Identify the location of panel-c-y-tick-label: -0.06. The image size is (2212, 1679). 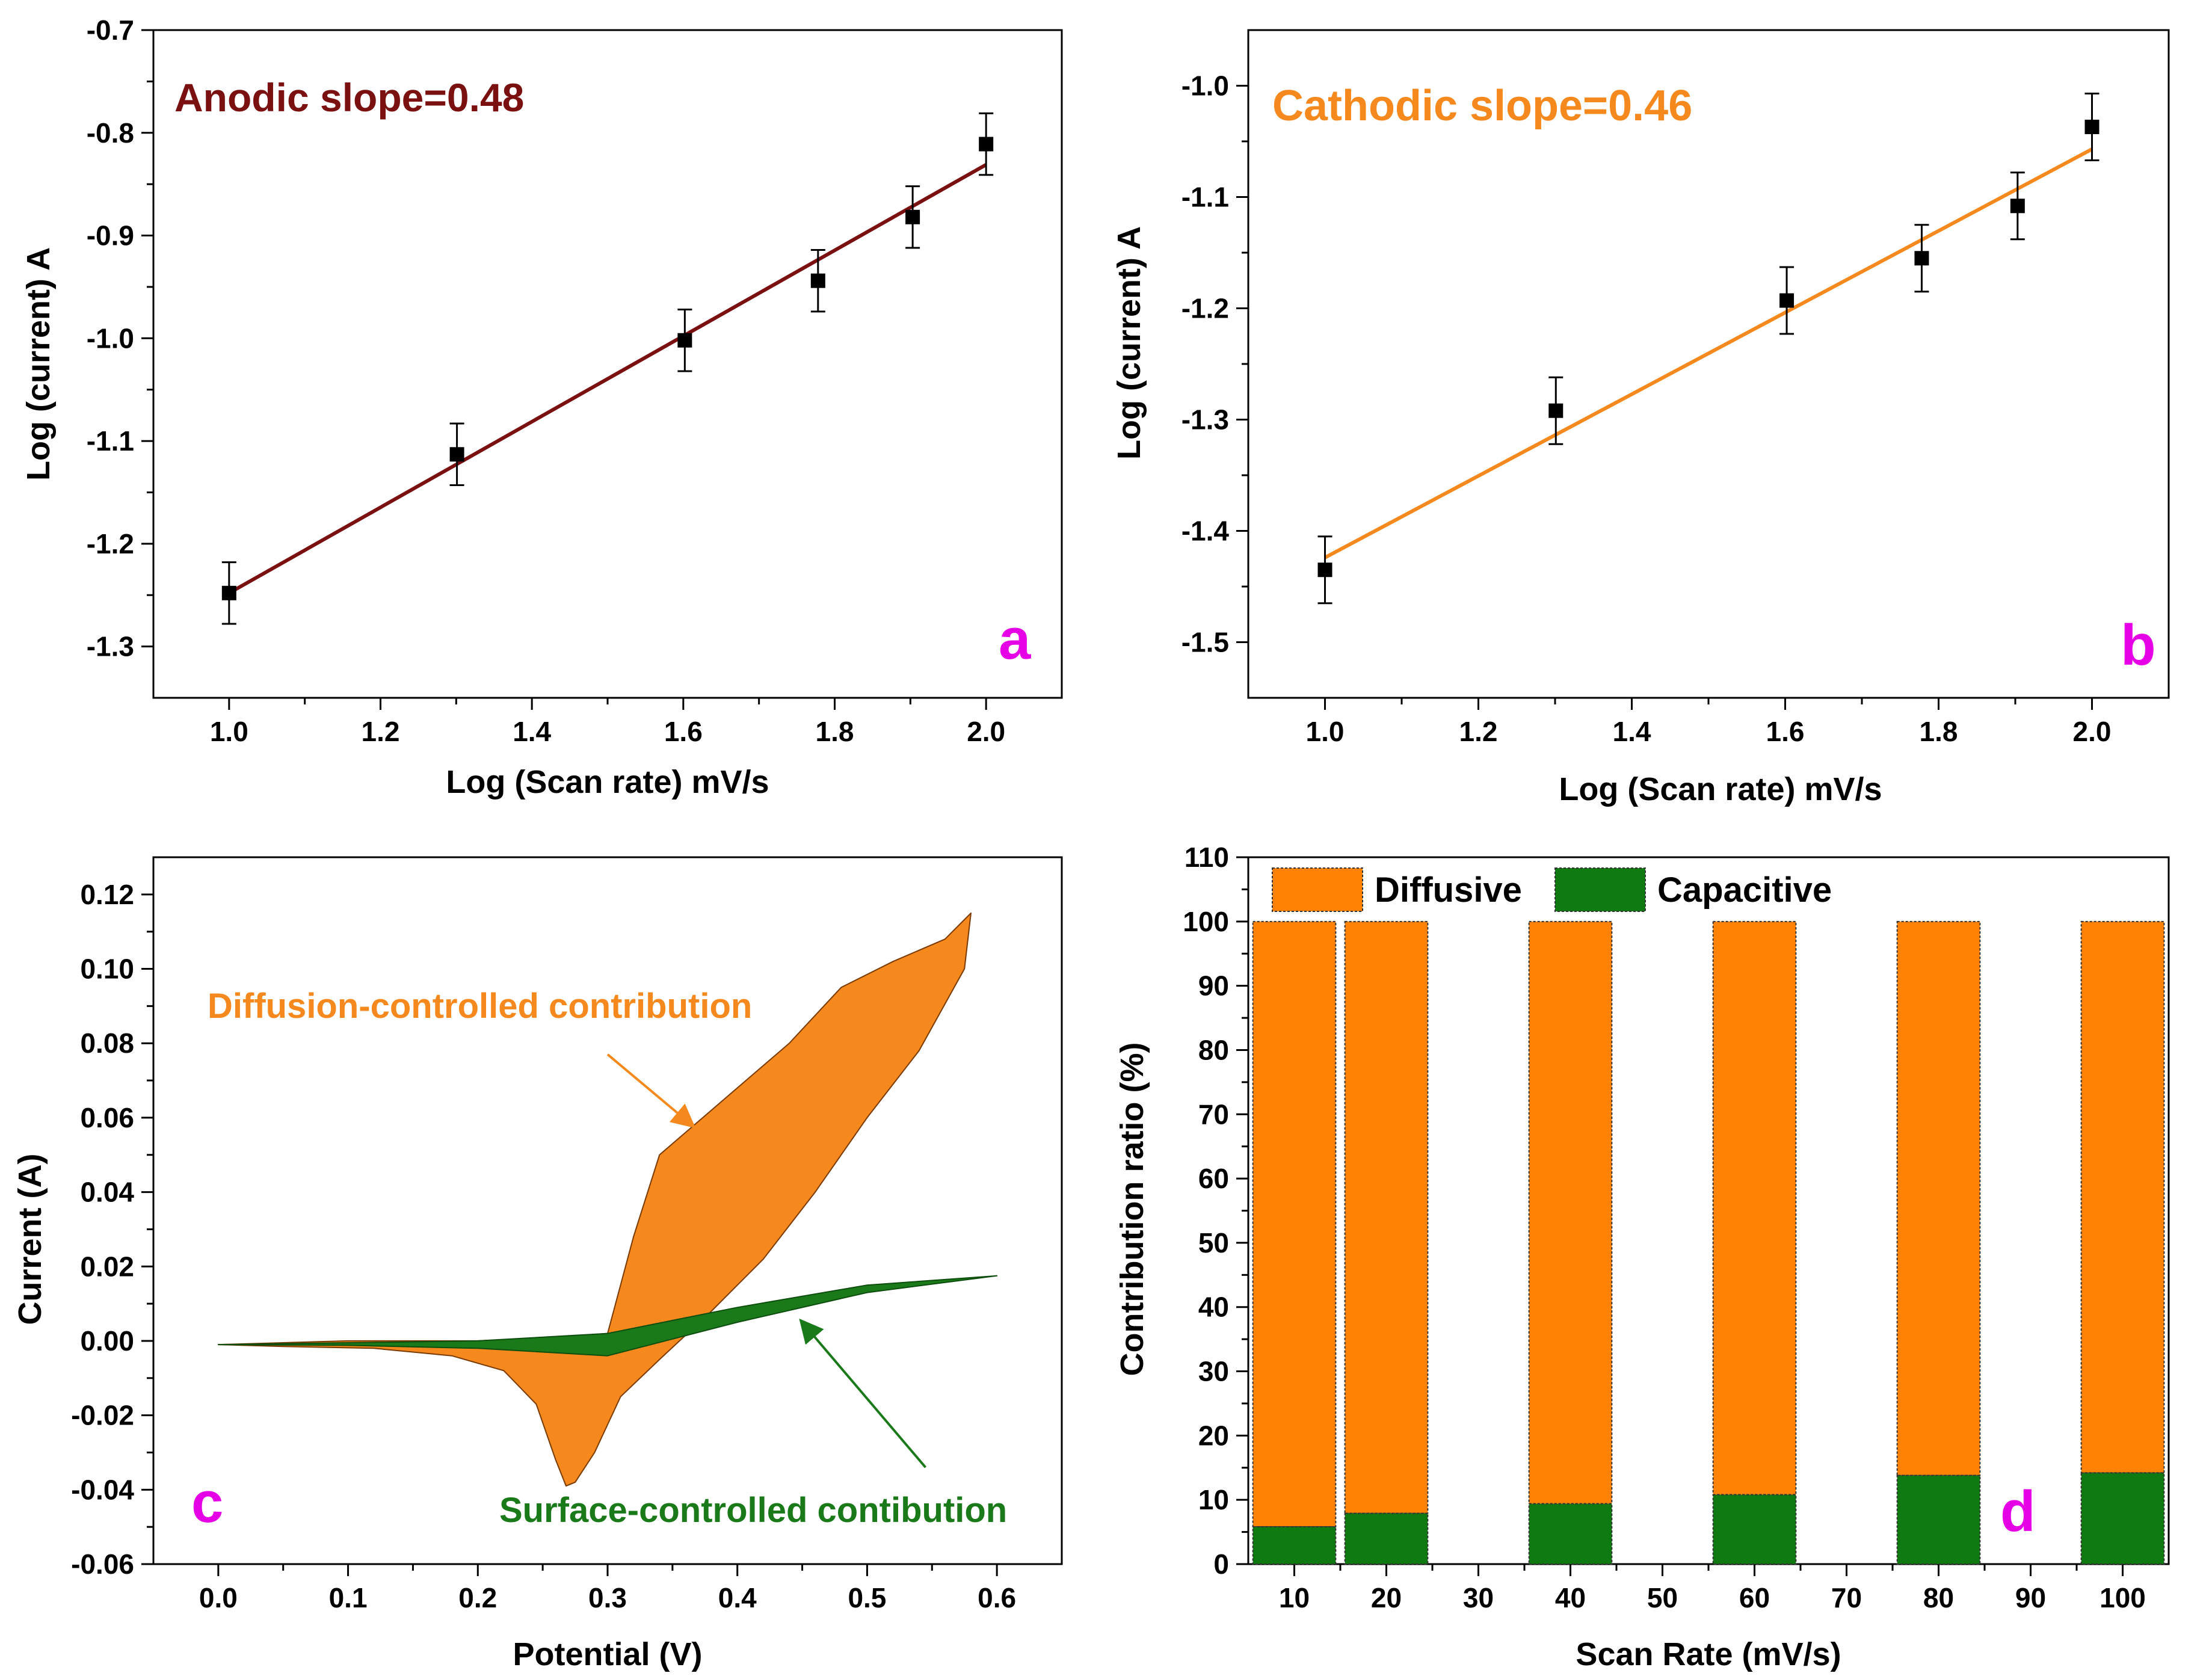
(102, 1564).